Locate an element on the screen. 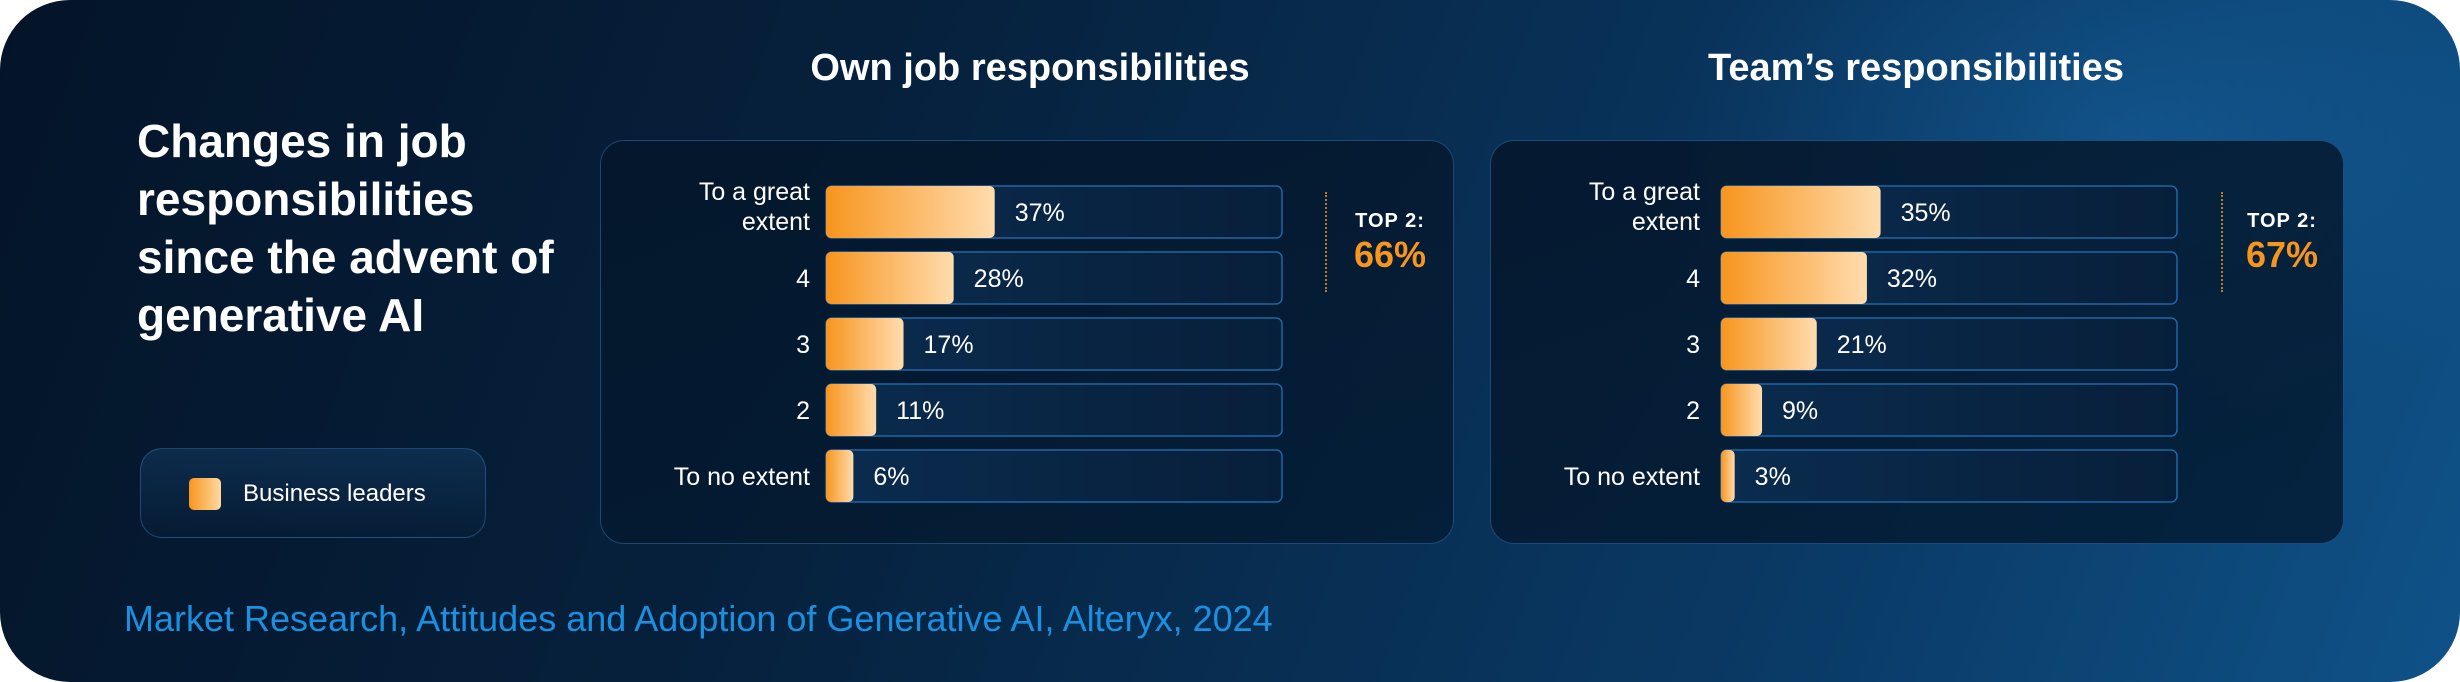  legend-swatch is located at coordinates (205, 494).